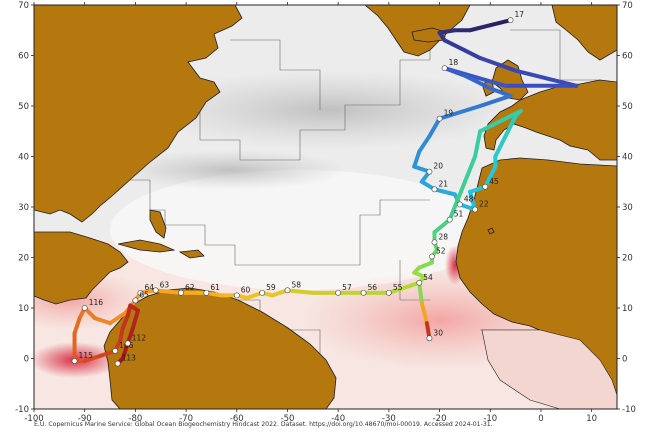  Describe the element at coordinates (540, 419) in the screenshot. I see `lon-tick-label: 0` at that location.